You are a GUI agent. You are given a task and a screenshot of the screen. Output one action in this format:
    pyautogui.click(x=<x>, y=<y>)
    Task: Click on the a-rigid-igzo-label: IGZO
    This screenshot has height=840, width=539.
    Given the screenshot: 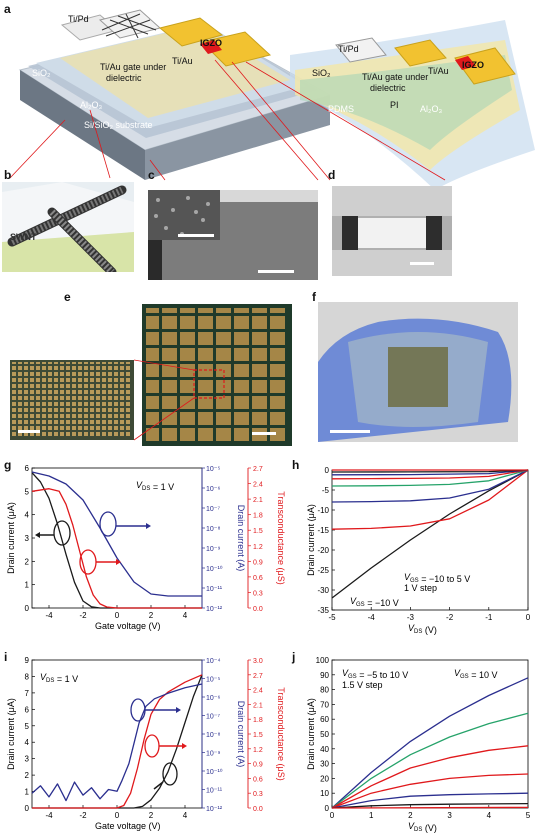 What is the action you would take?
    pyautogui.click(x=211, y=43)
    